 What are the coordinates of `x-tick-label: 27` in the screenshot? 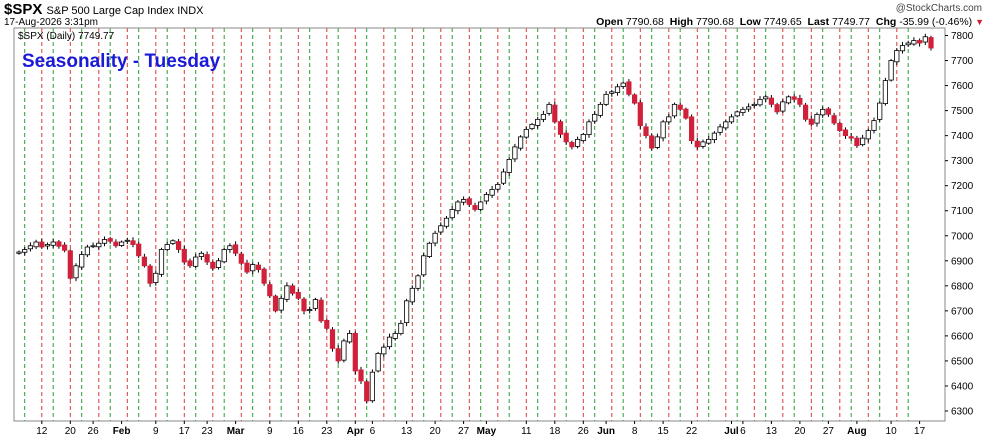 It's located at (464, 431).